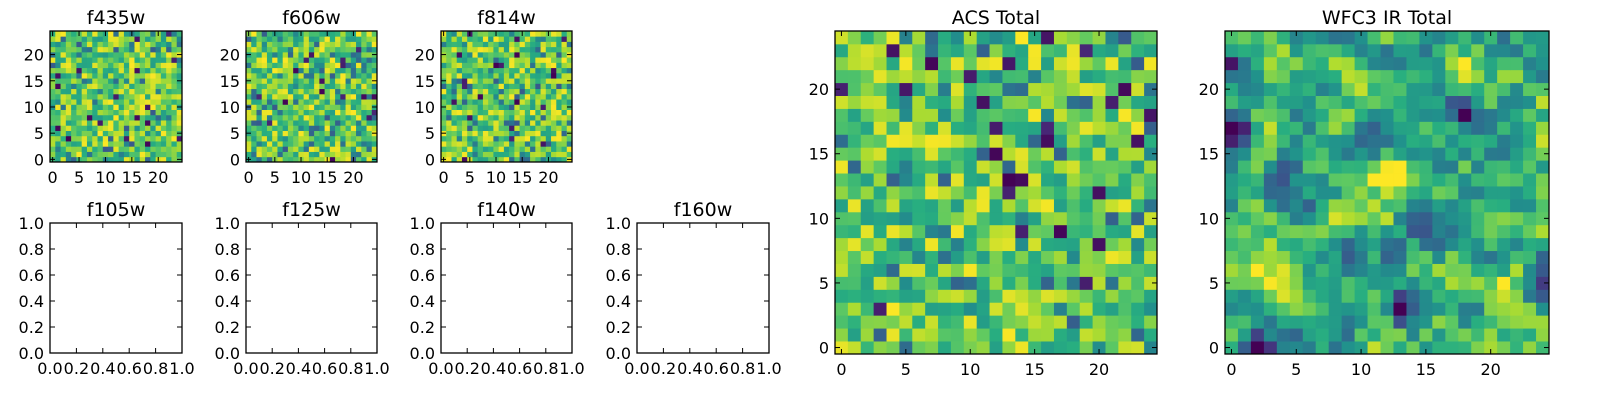 The height and width of the screenshot is (400, 1600). What do you see at coordinates (470, 177) in the screenshot?
I see `x-tick-label: 5` at bounding box center [470, 177].